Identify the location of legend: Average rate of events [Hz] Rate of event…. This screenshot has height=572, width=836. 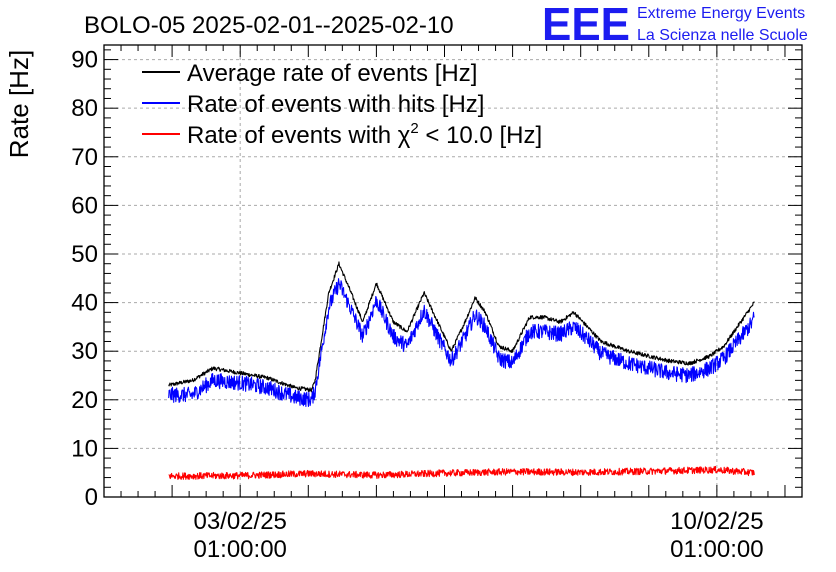
(342, 104).